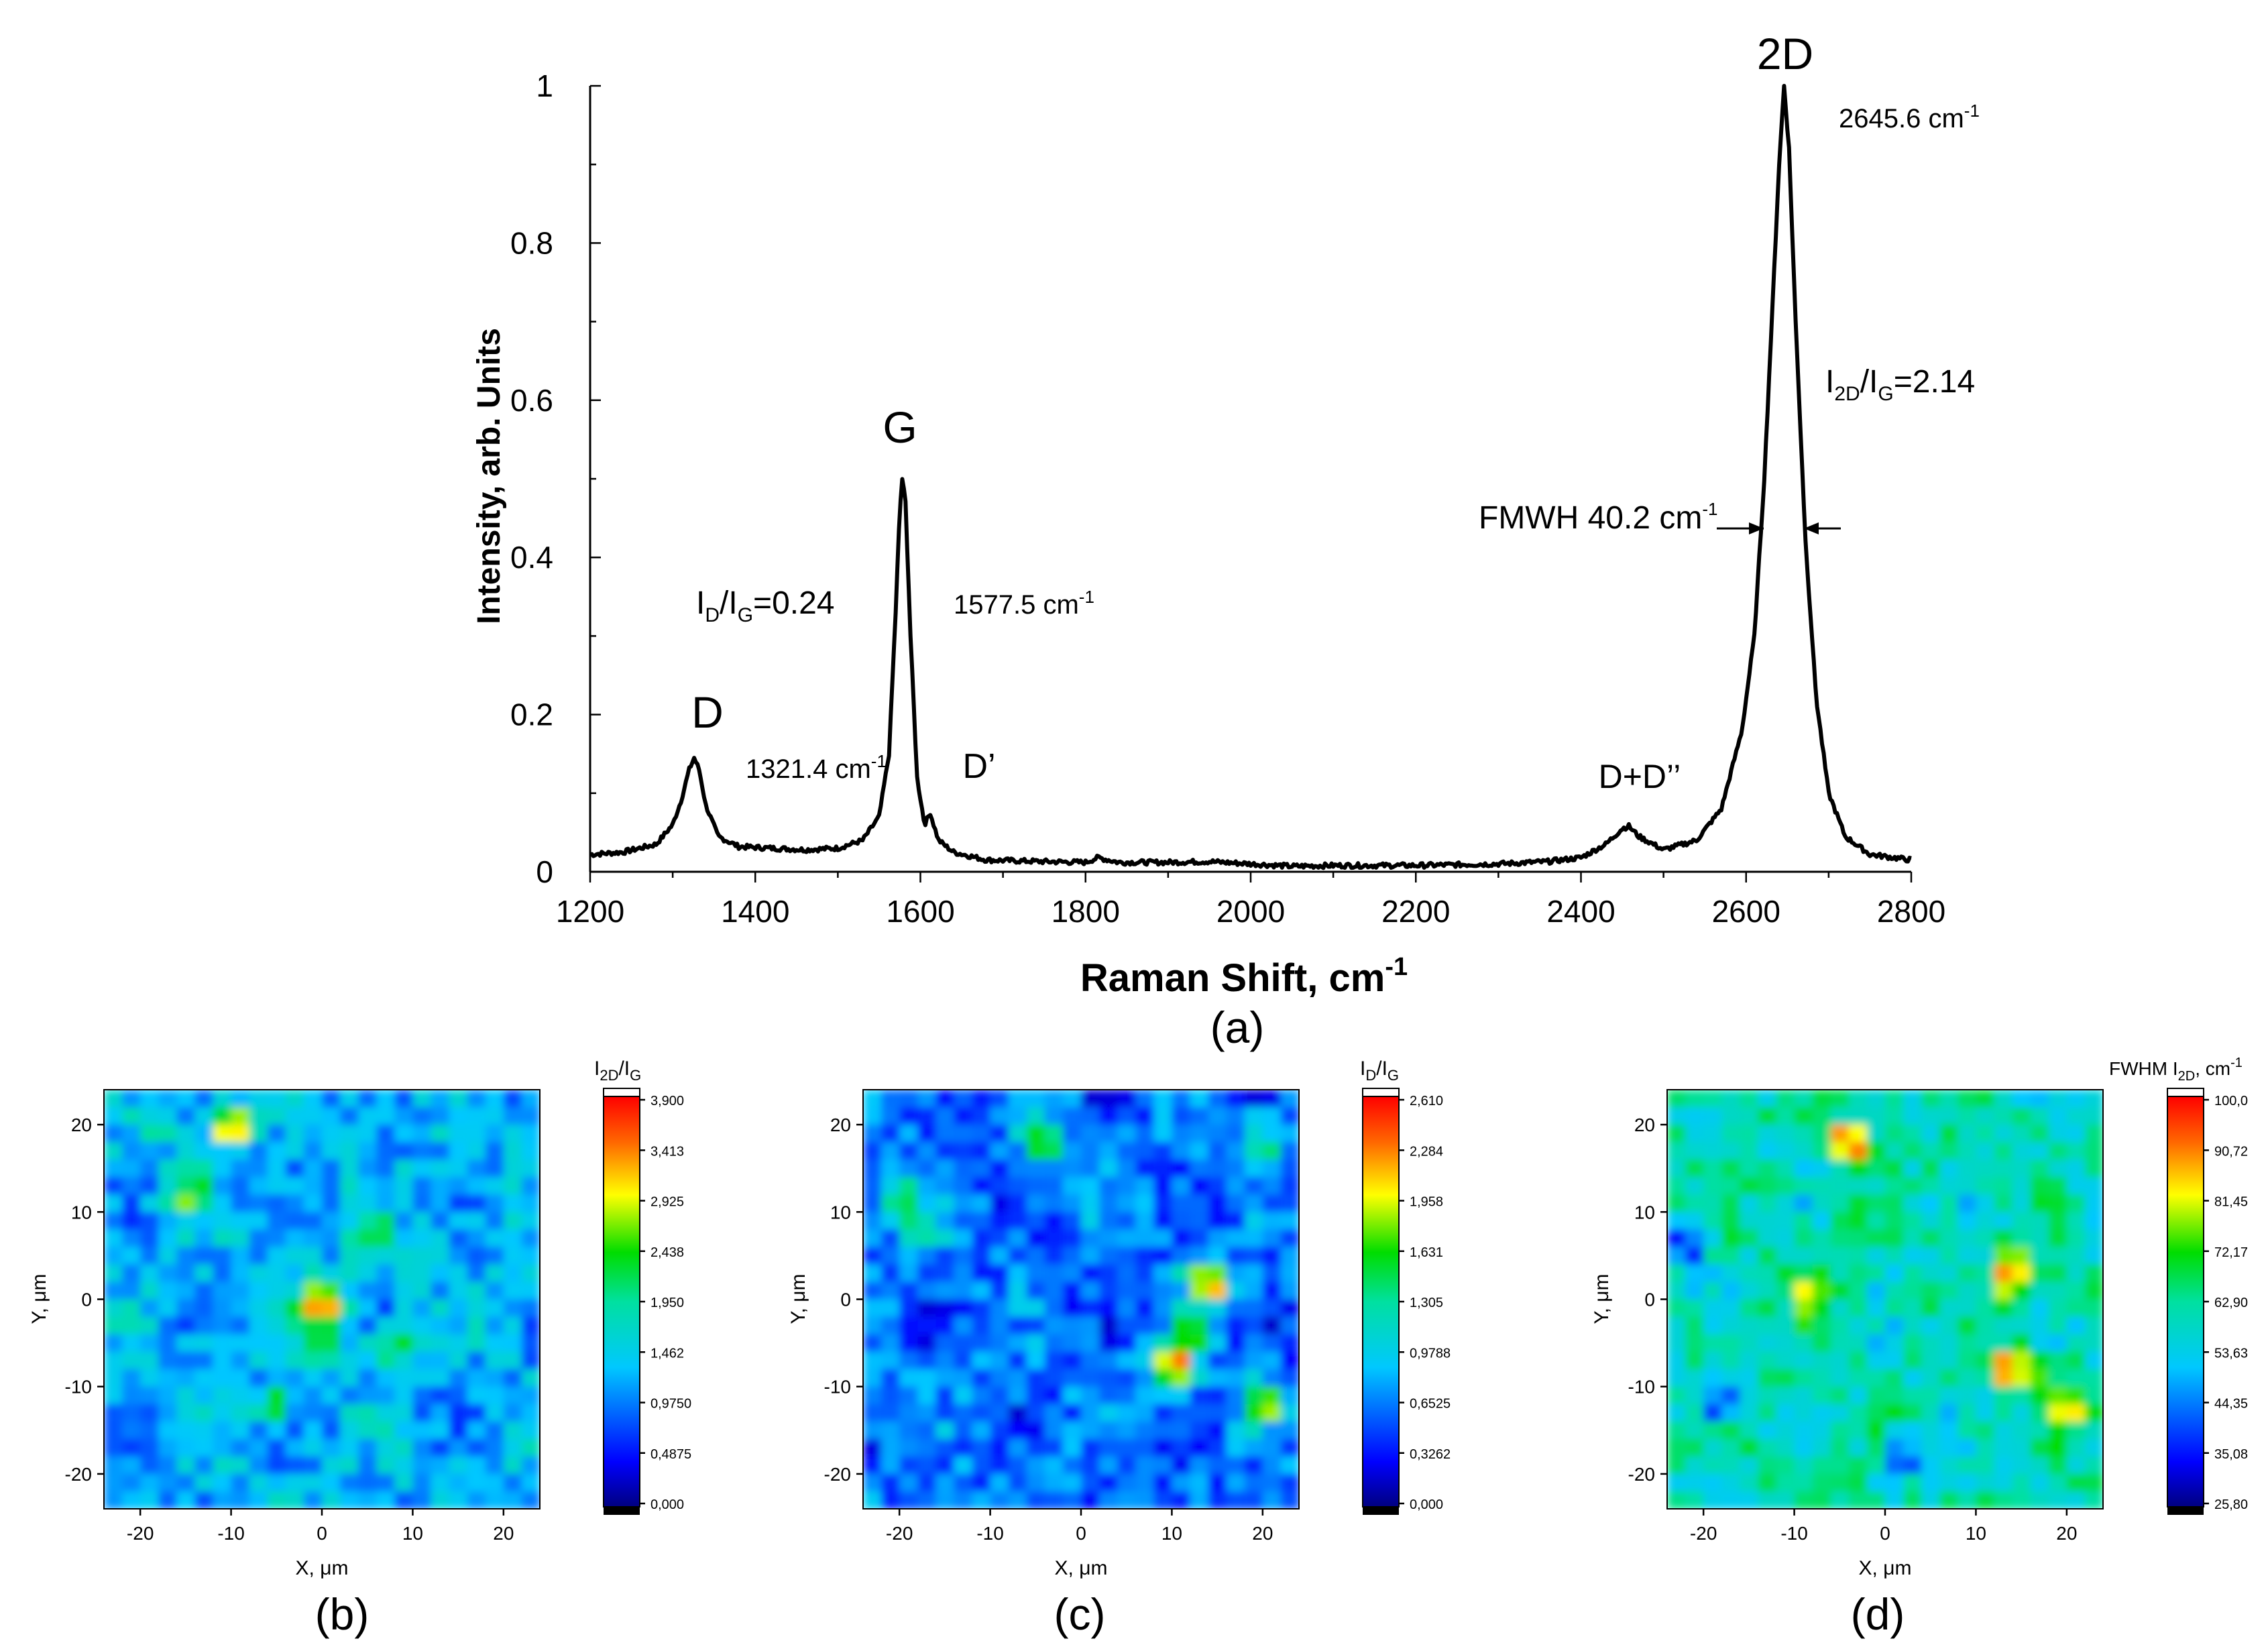 The width and height of the screenshot is (2268, 1651). I want to click on colorbar-tick-label: 2,610, so click(1427, 1101).